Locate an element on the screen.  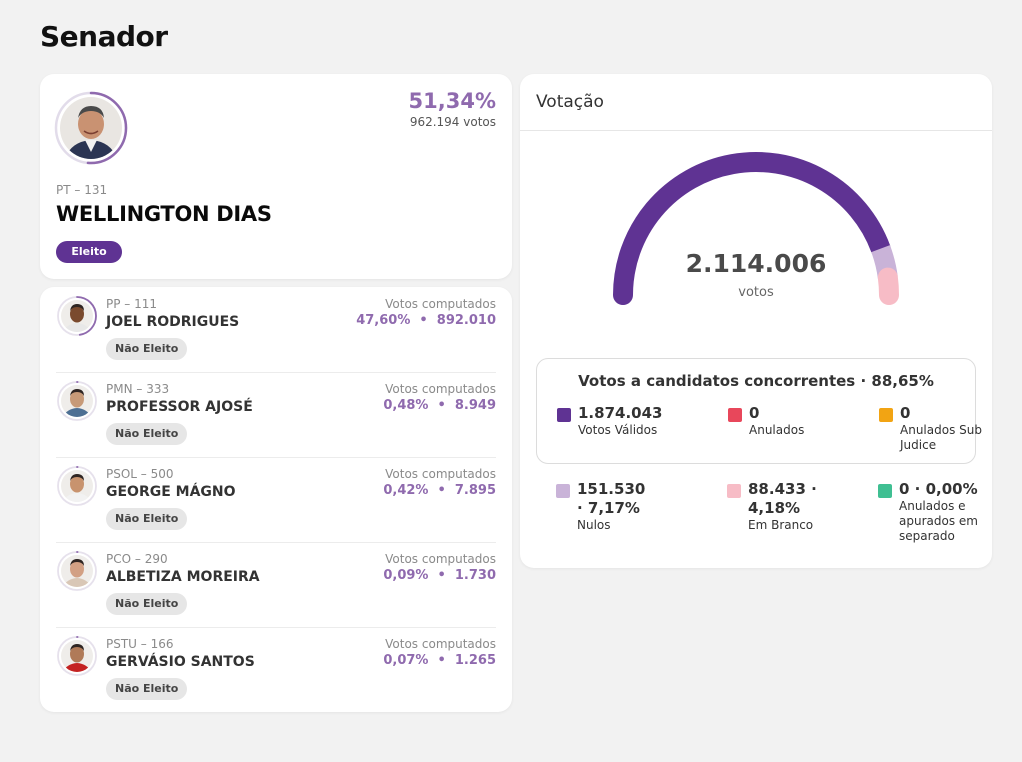
stat-label: Anulados Sub Judice is located at coordinates (941, 437).